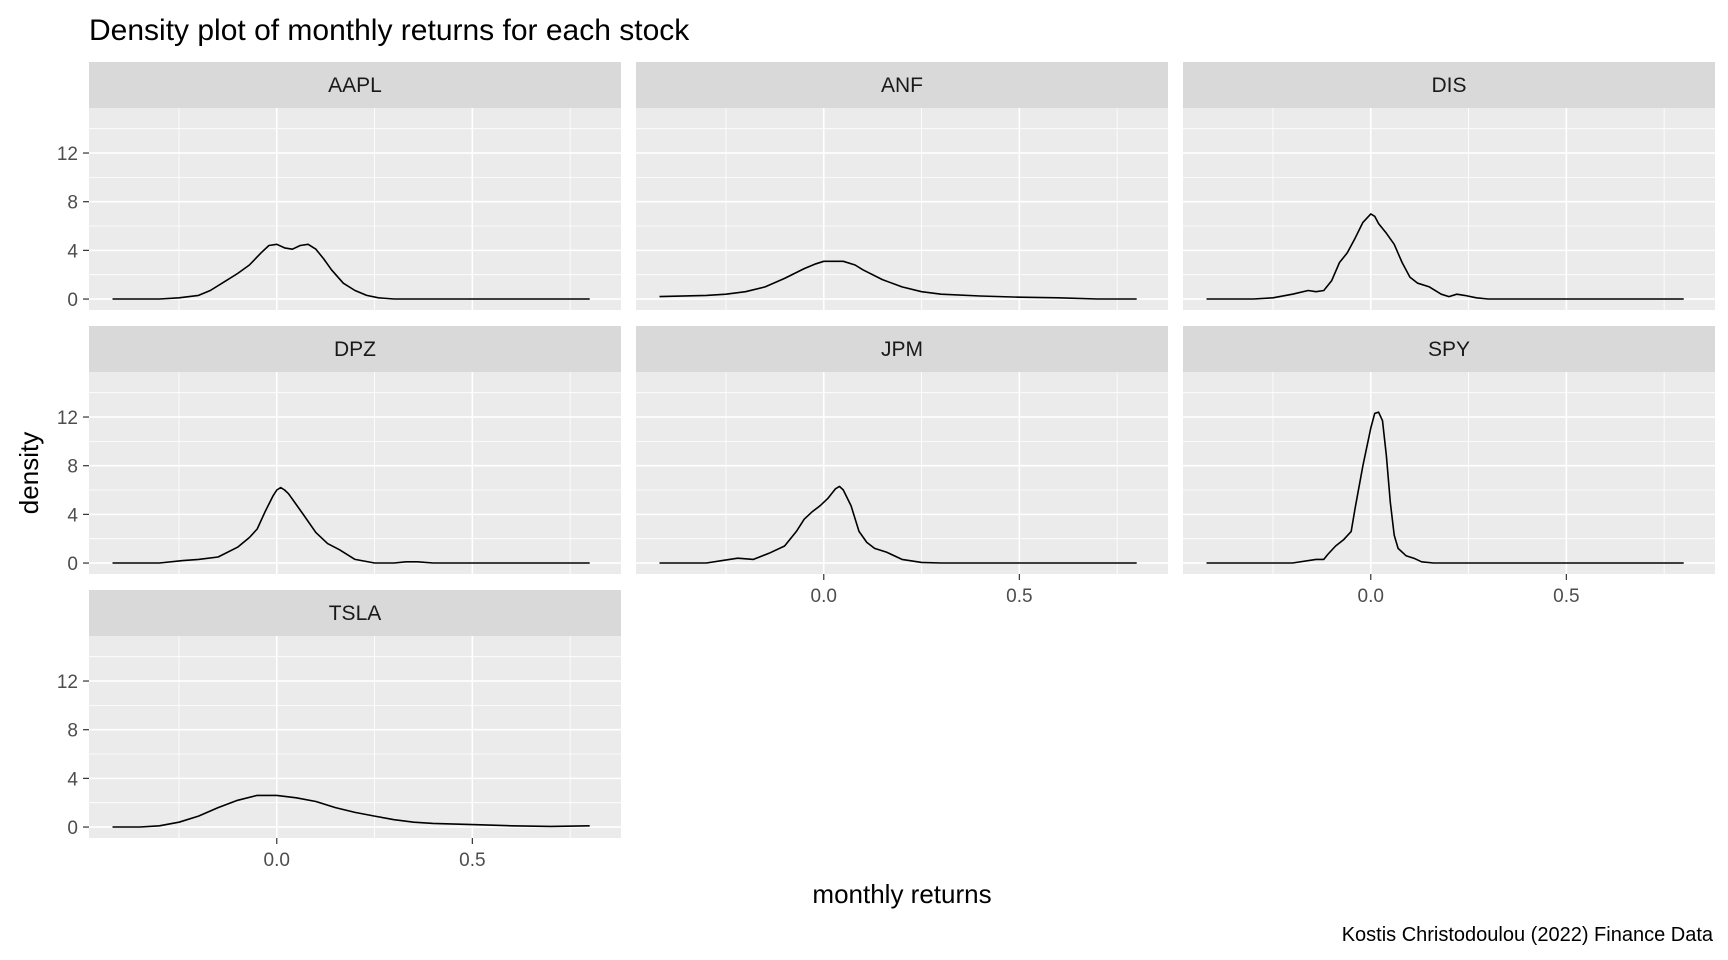 Image resolution: width=1728 pixels, height=960 pixels. What do you see at coordinates (901, 894) in the screenshot?
I see `x-axis-title: monthly returns` at bounding box center [901, 894].